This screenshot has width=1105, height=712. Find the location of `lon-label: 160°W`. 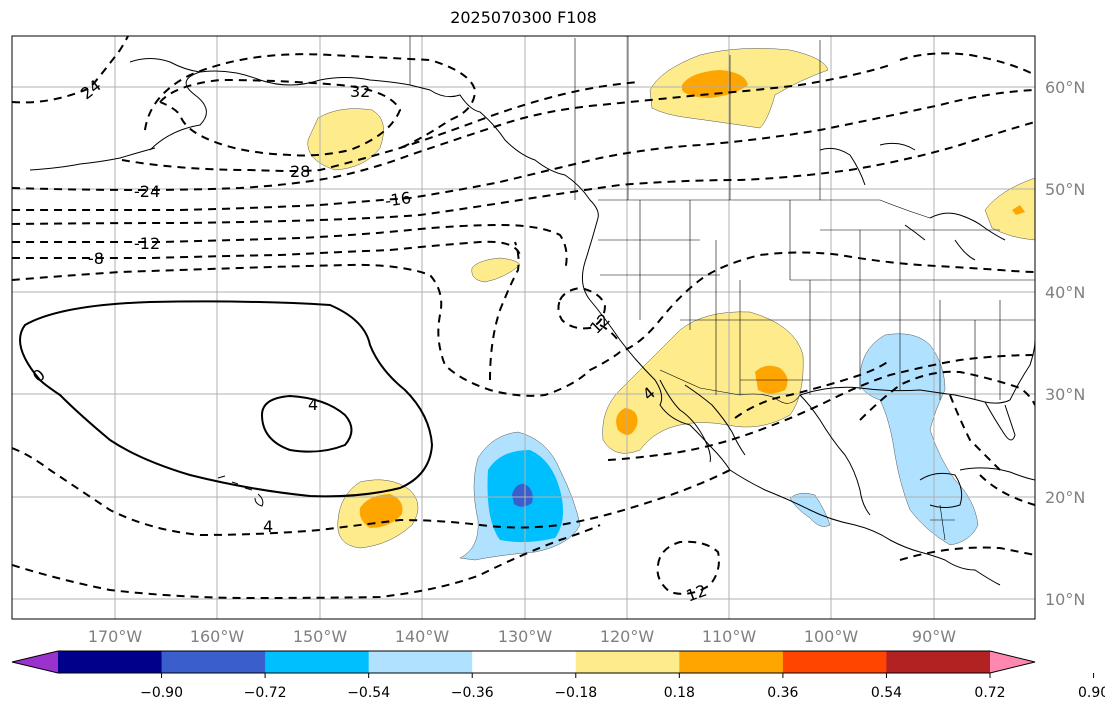

lon-label: 160°W is located at coordinates (217, 636).